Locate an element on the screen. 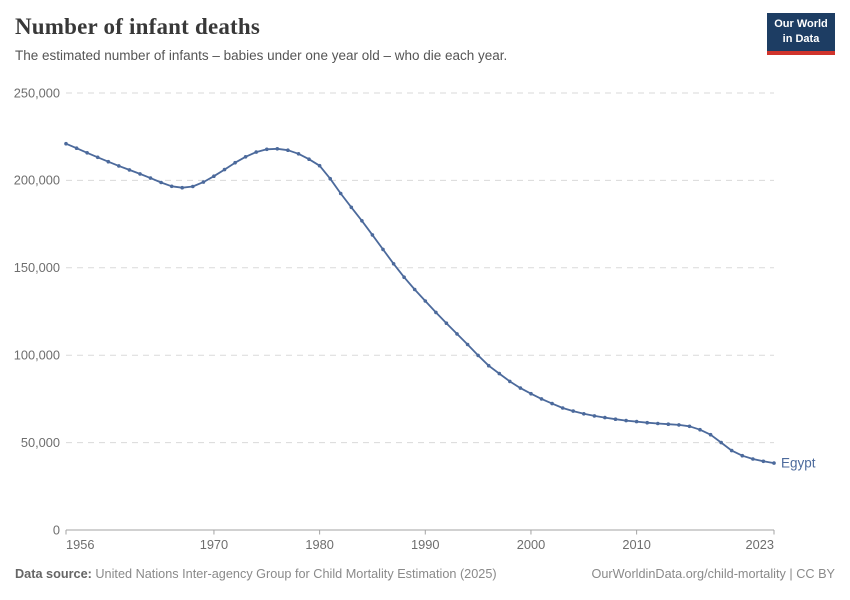 The width and height of the screenshot is (850, 600). y-tick-label: 50,000 is located at coordinates (40, 442).